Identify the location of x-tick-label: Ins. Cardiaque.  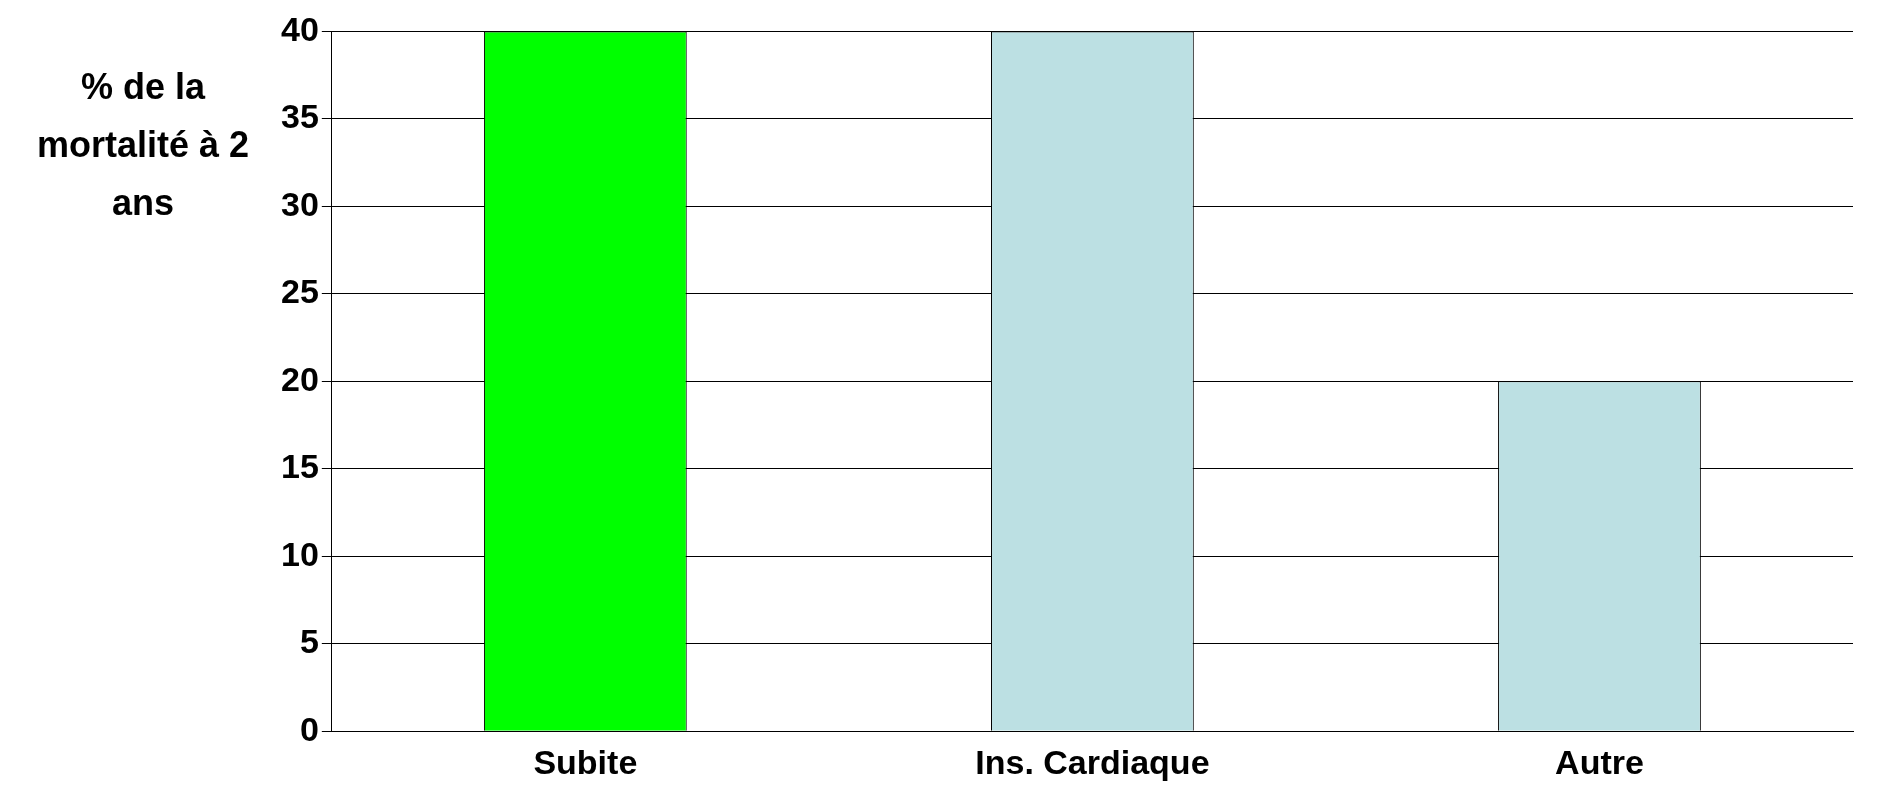
(1092, 761).